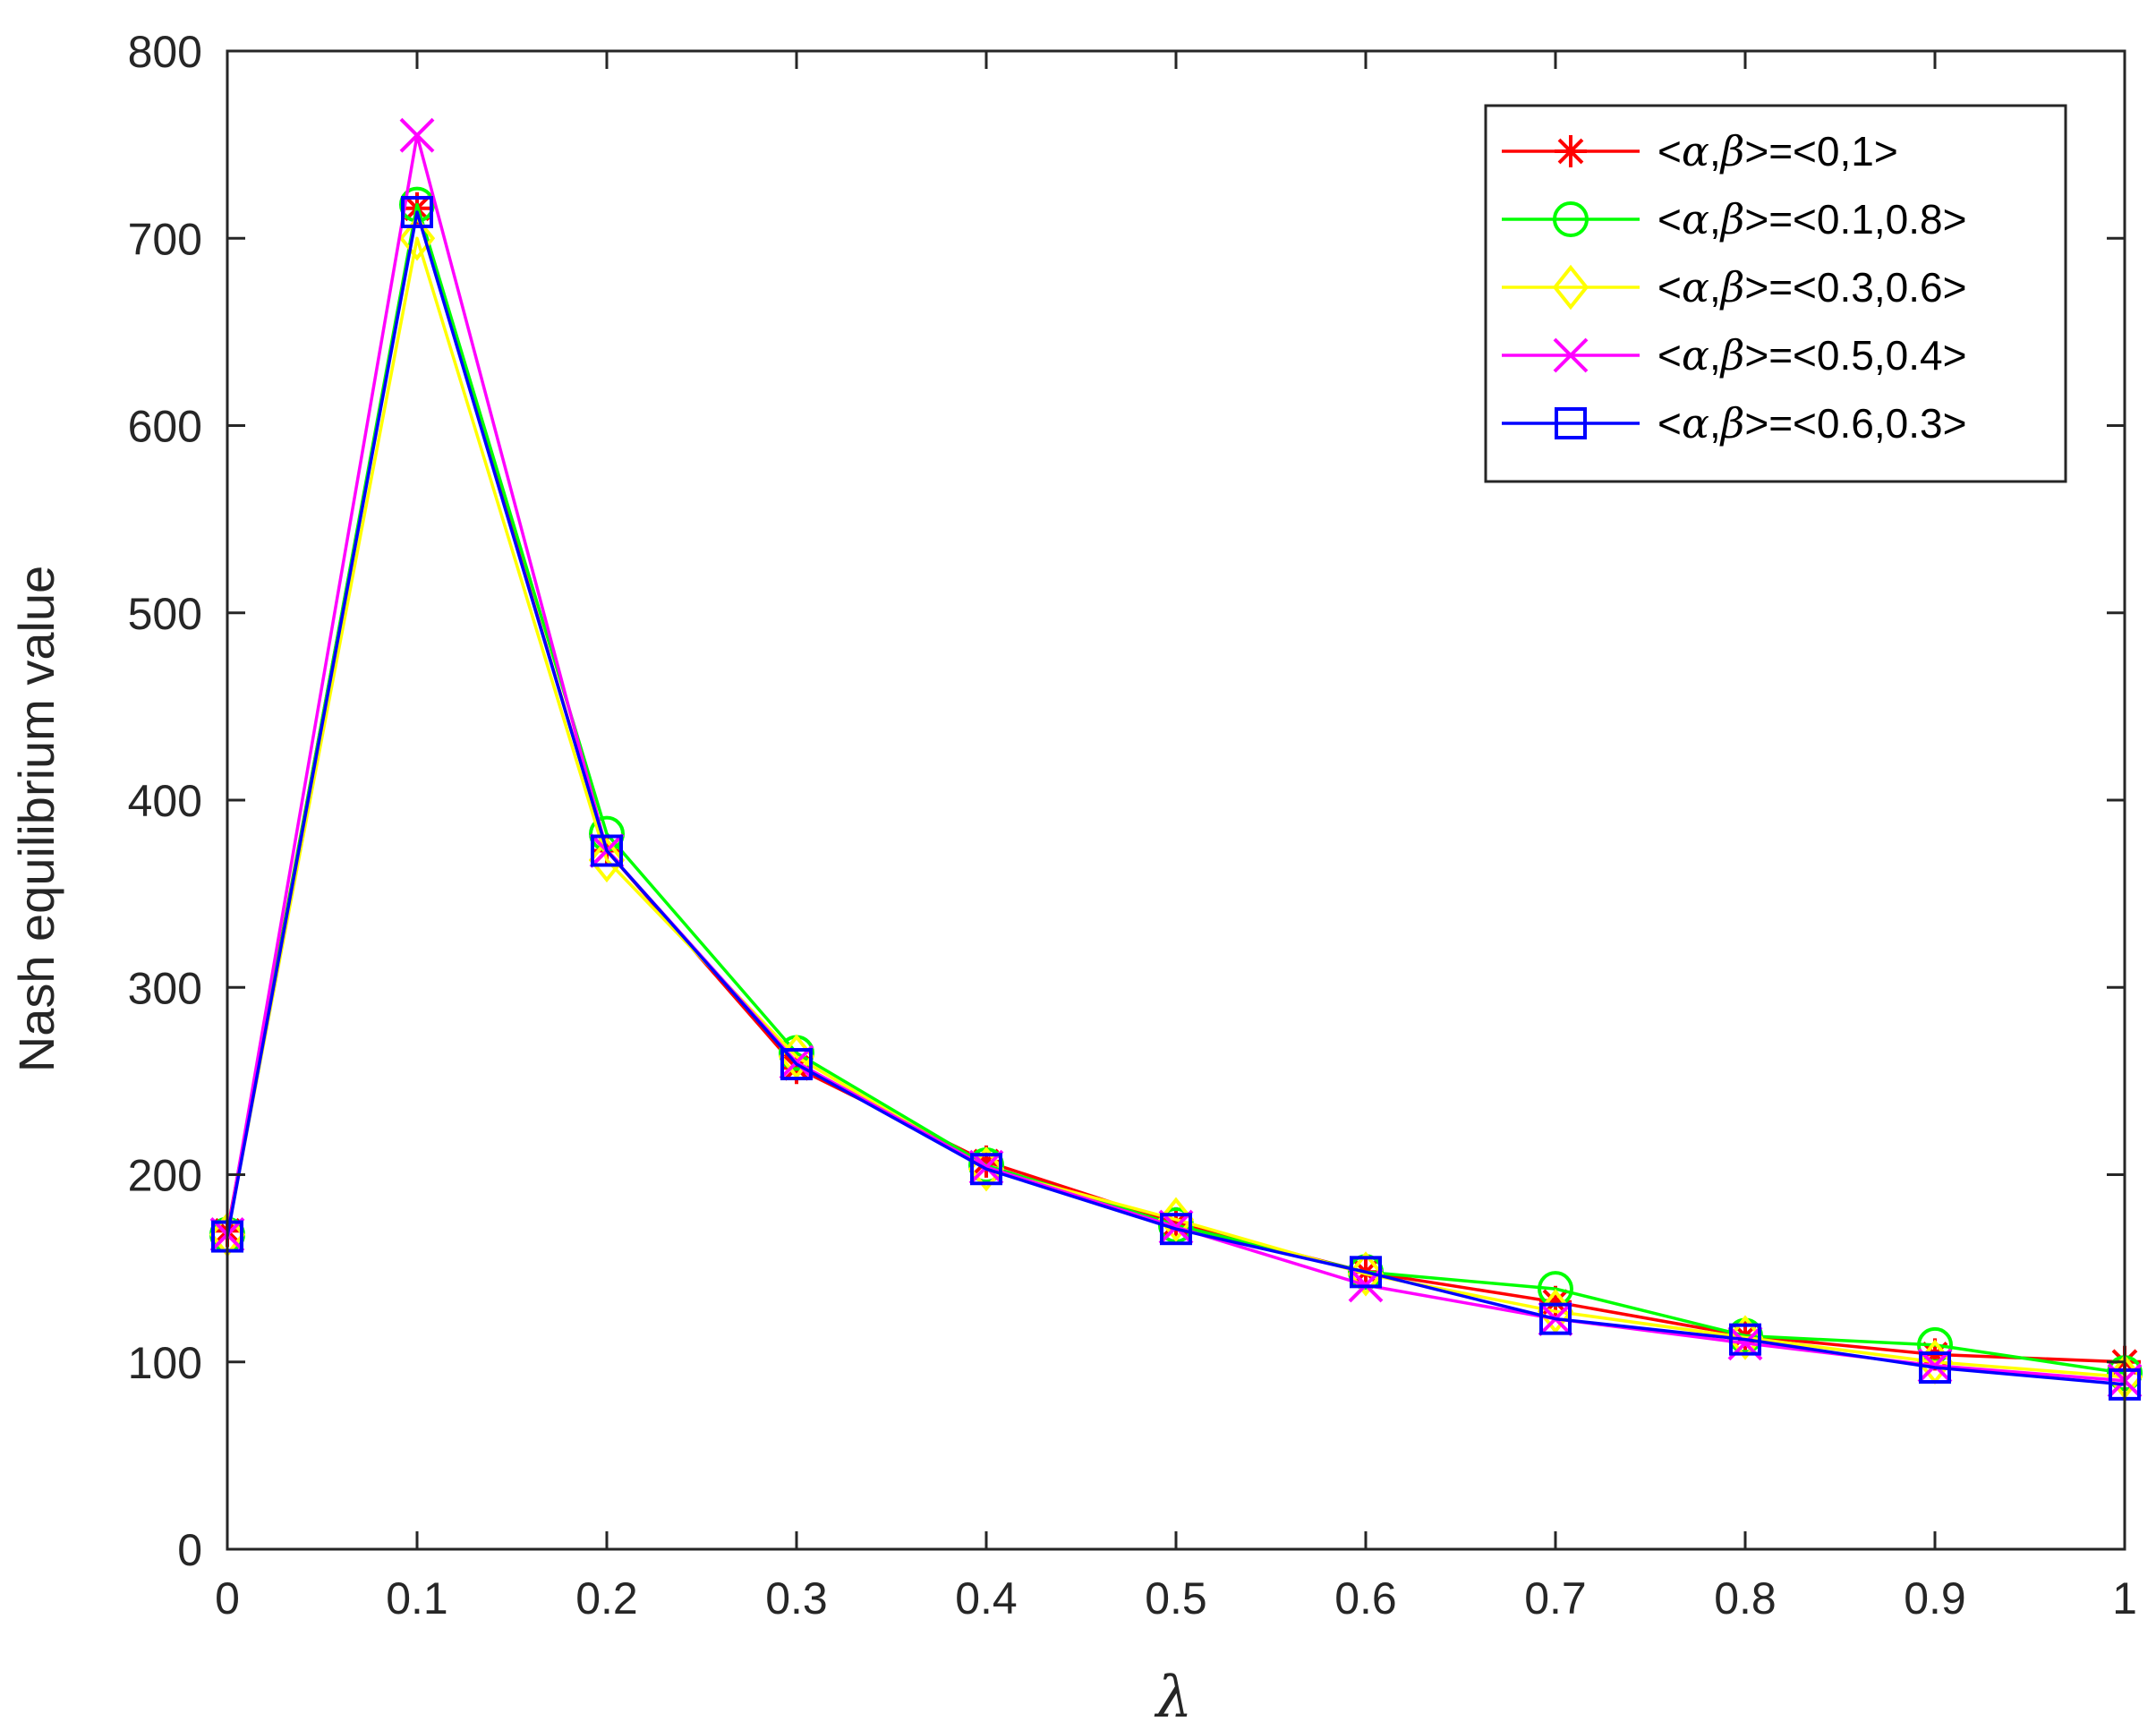  I want to click on x-tick-label: 0.8, so click(1745, 1598).